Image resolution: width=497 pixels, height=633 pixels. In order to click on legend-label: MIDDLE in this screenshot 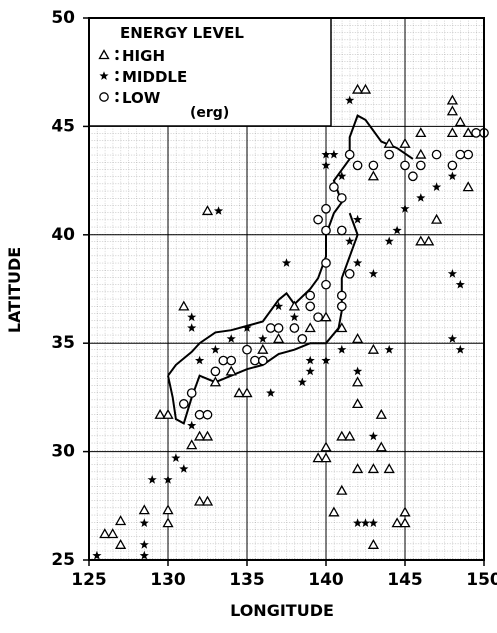, I will do `click(154, 77)`.